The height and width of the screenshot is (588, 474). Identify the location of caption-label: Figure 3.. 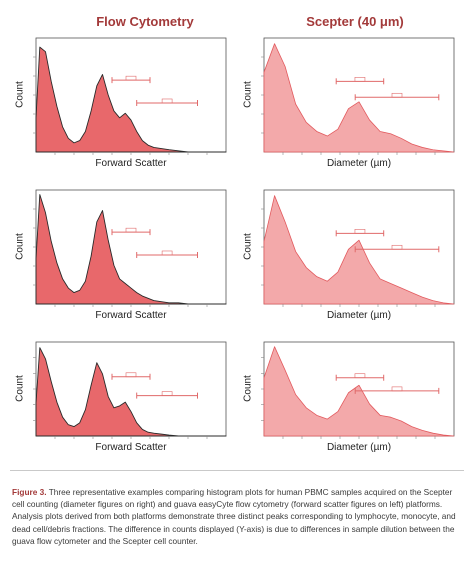
(29, 492).